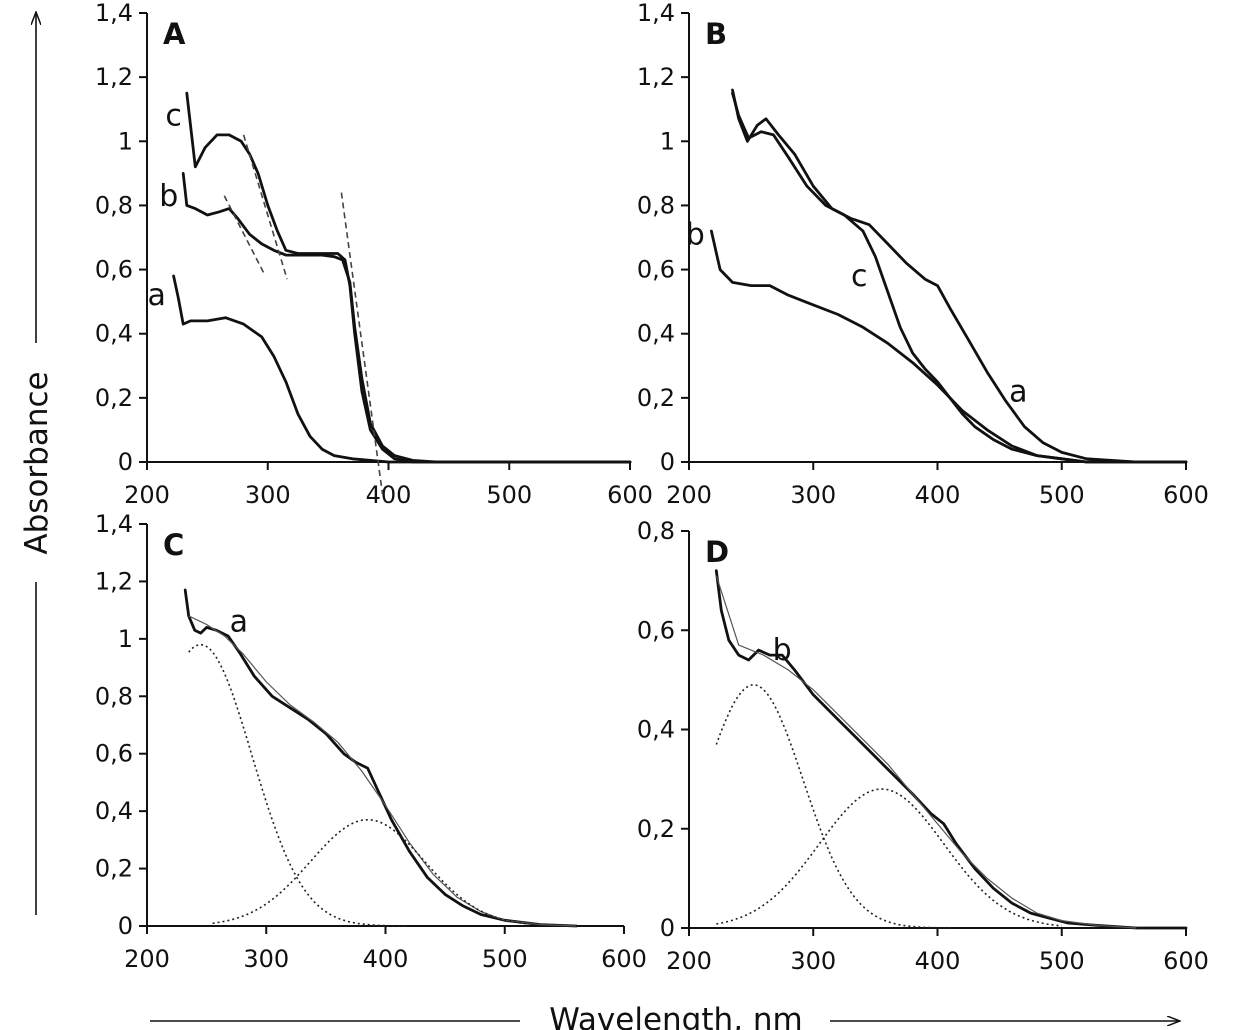 Image resolution: width=1235 pixels, height=1030 pixels. I want to click on panel-c-x-tick-label: 200, so click(147, 959).